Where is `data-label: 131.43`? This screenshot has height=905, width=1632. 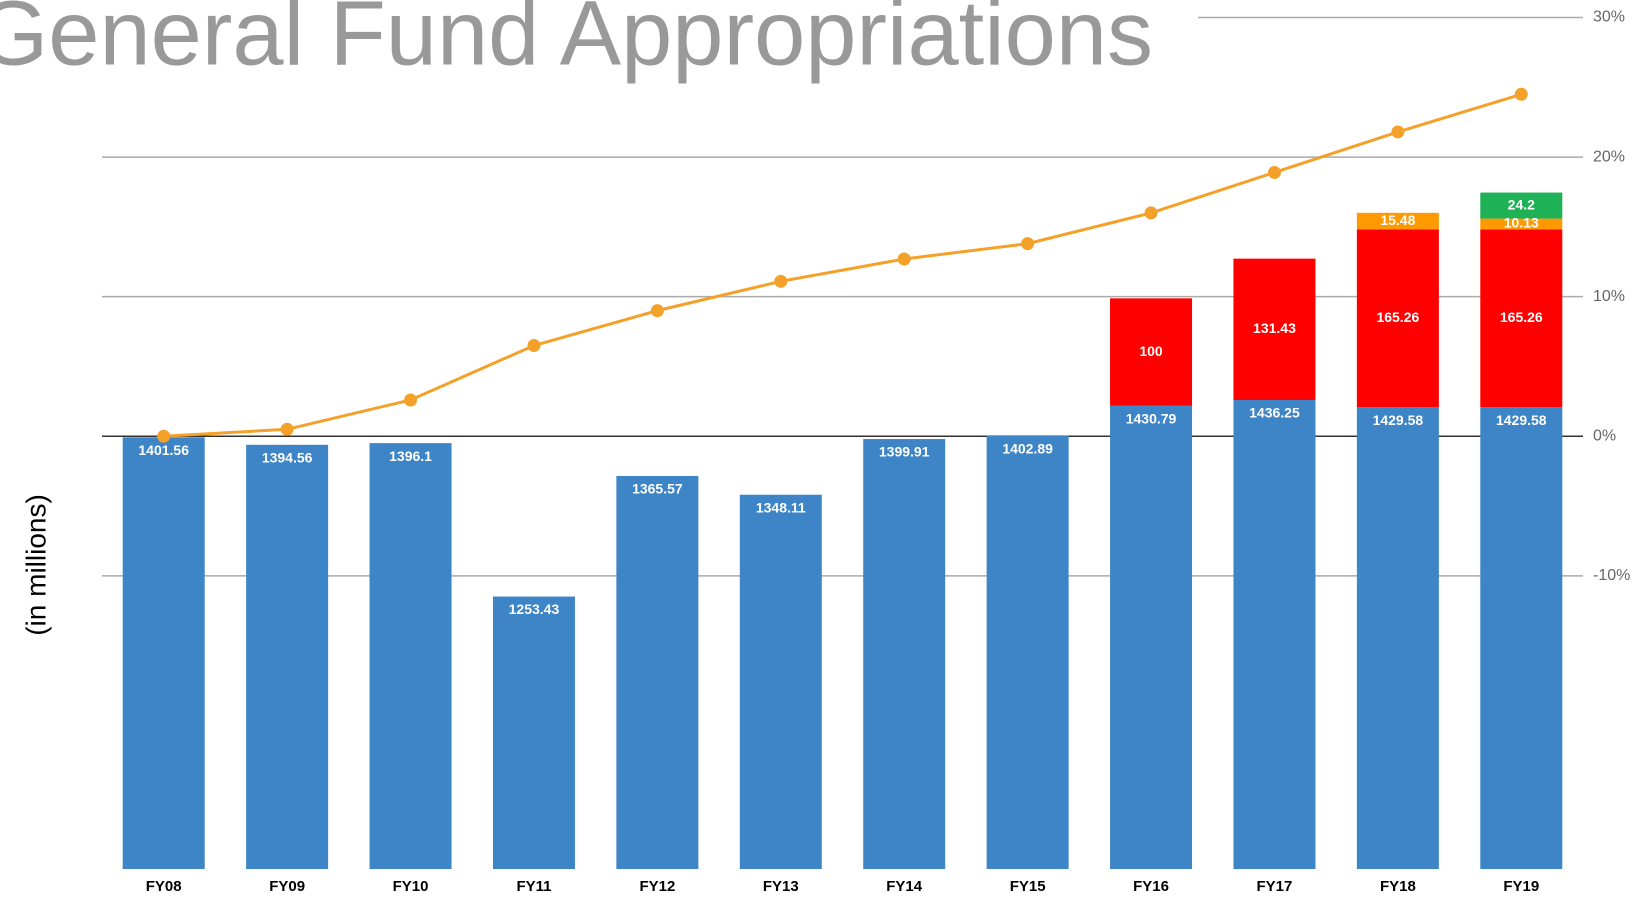 data-label: 131.43 is located at coordinates (1274, 328).